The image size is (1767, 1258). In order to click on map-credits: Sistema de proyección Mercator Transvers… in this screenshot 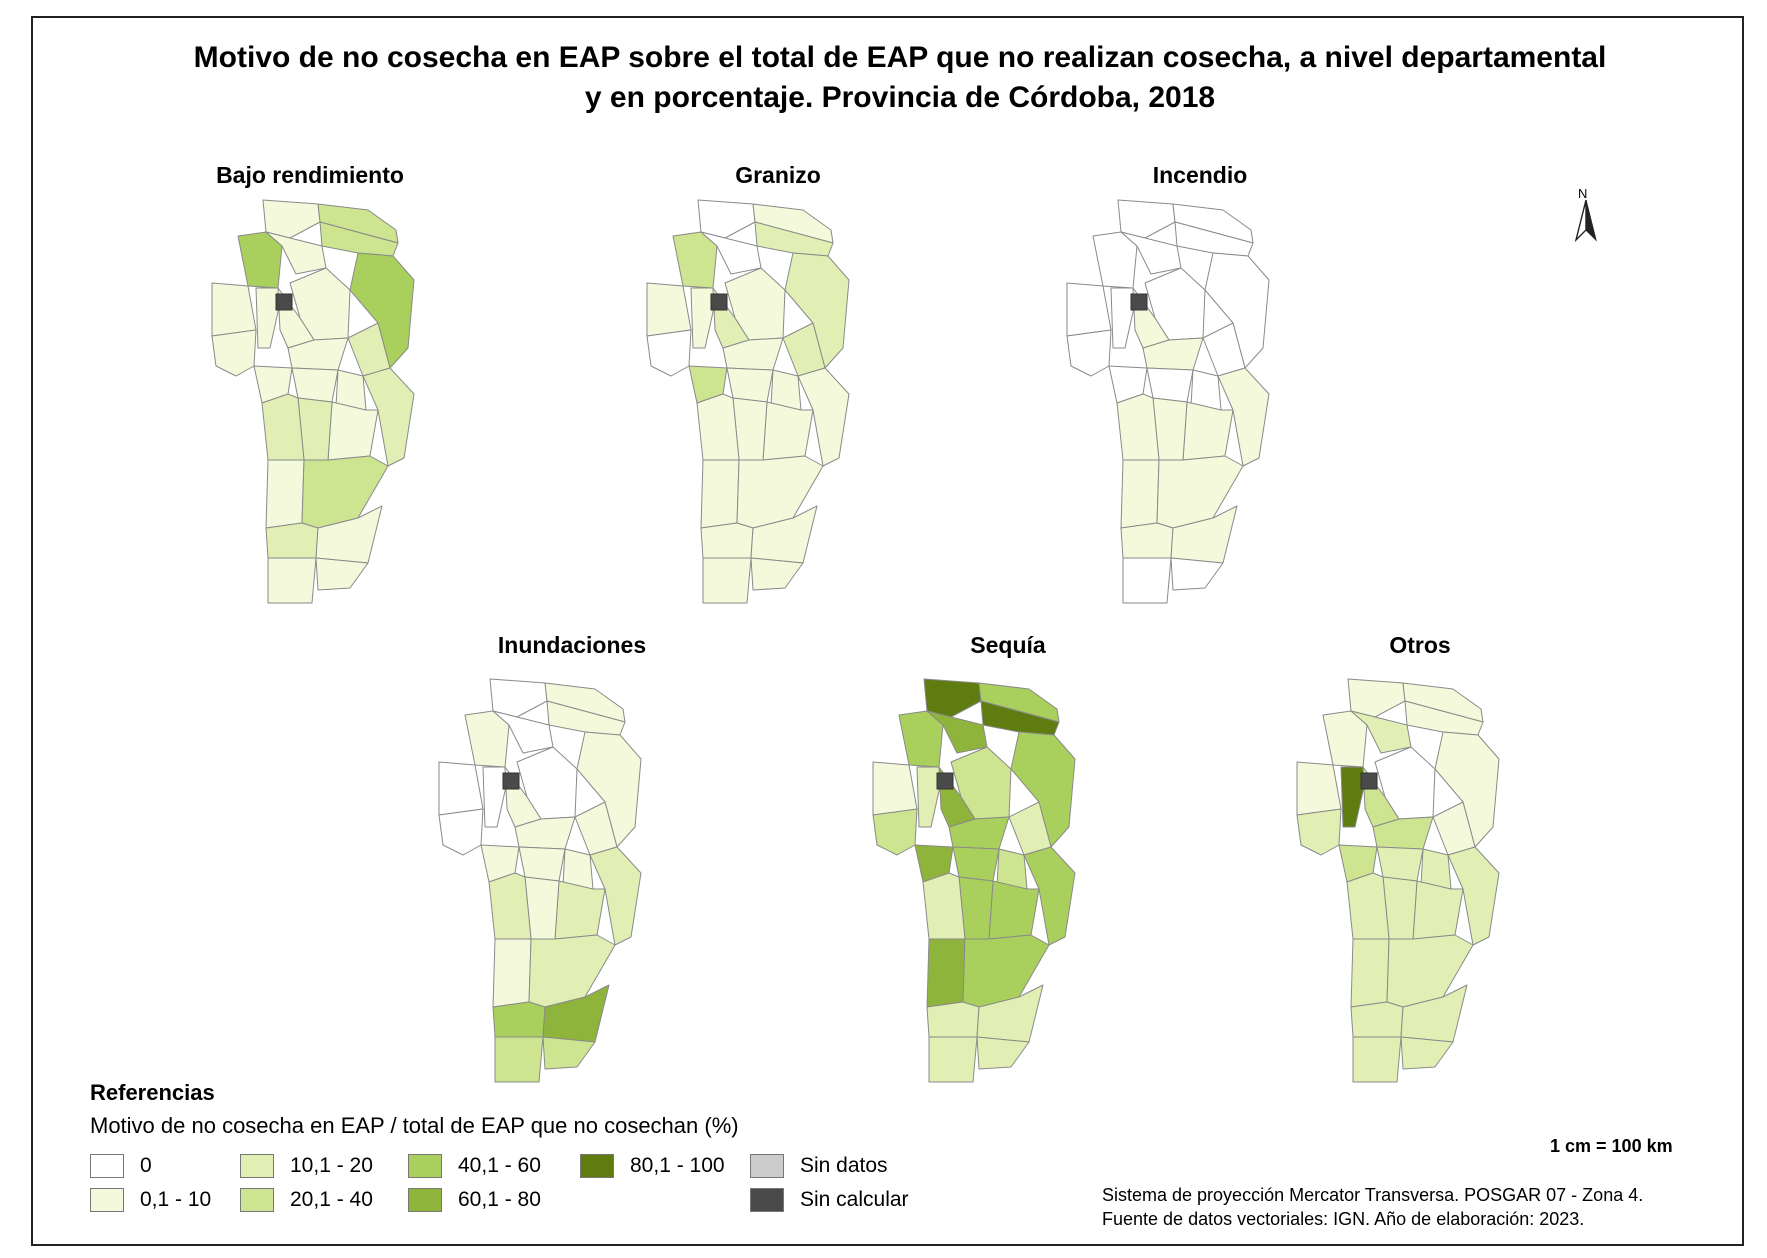, I will do `click(1372, 1207)`.